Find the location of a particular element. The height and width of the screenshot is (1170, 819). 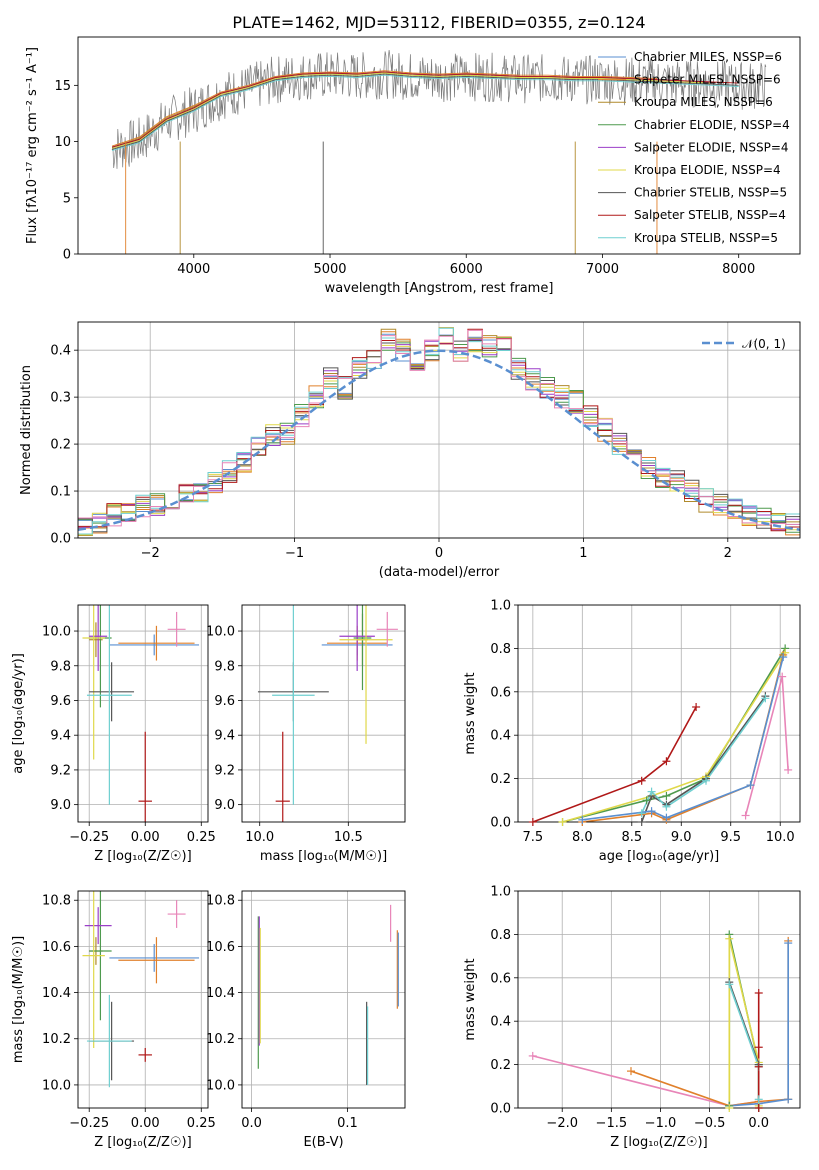

x-tick-label: 0 is located at coordinates (439, 553).